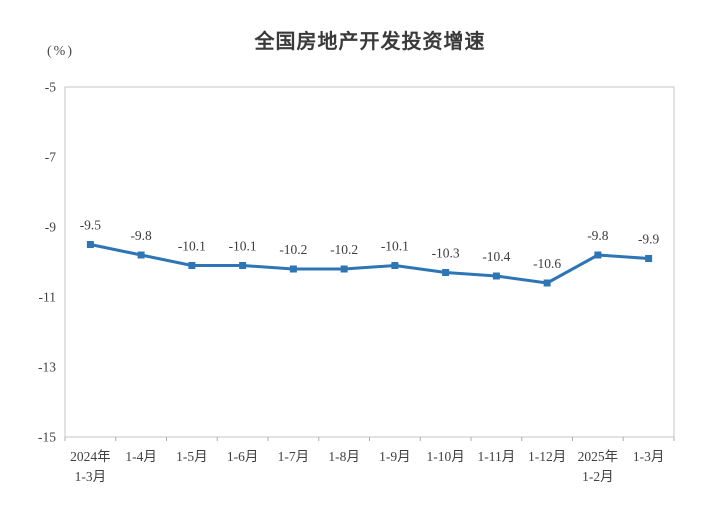 This screenshot has height=523, width=720. Describe the element at coordinates (50, 227) in the screenshot. I see `y-tick-label: -9` at that location.